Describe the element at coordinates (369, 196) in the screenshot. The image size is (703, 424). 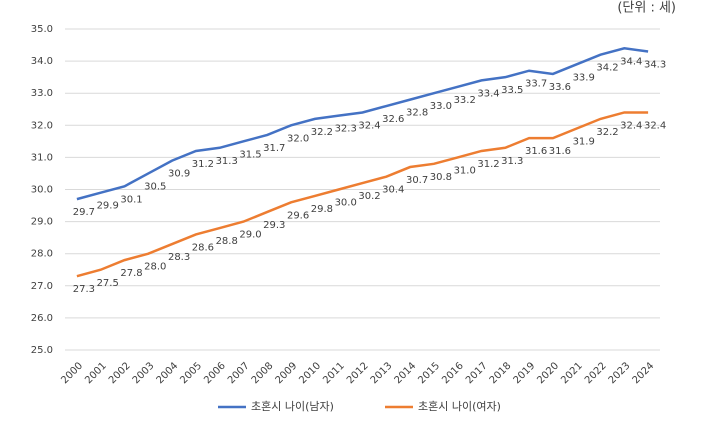
I see `data-label: 30.2` at that location.